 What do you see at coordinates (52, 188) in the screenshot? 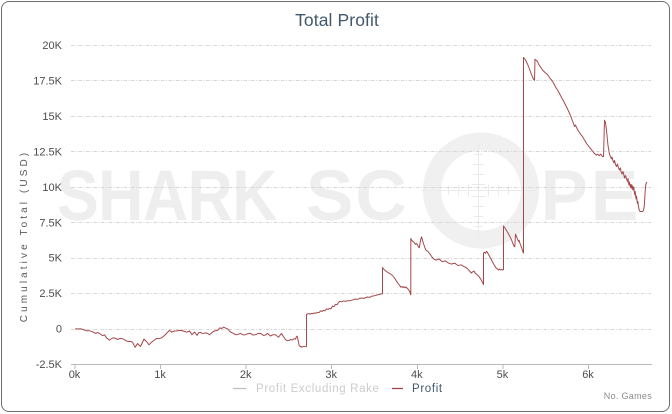
I see `svg-text: 10K` at bounding box center [52, 188].